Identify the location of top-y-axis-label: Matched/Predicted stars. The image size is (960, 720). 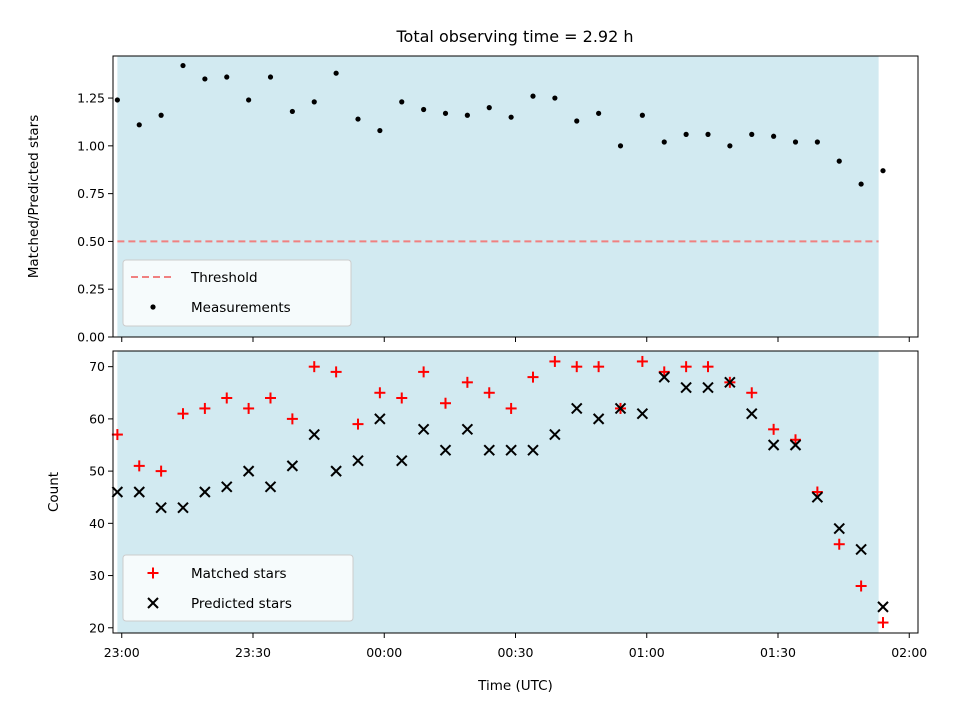
(34, 196).